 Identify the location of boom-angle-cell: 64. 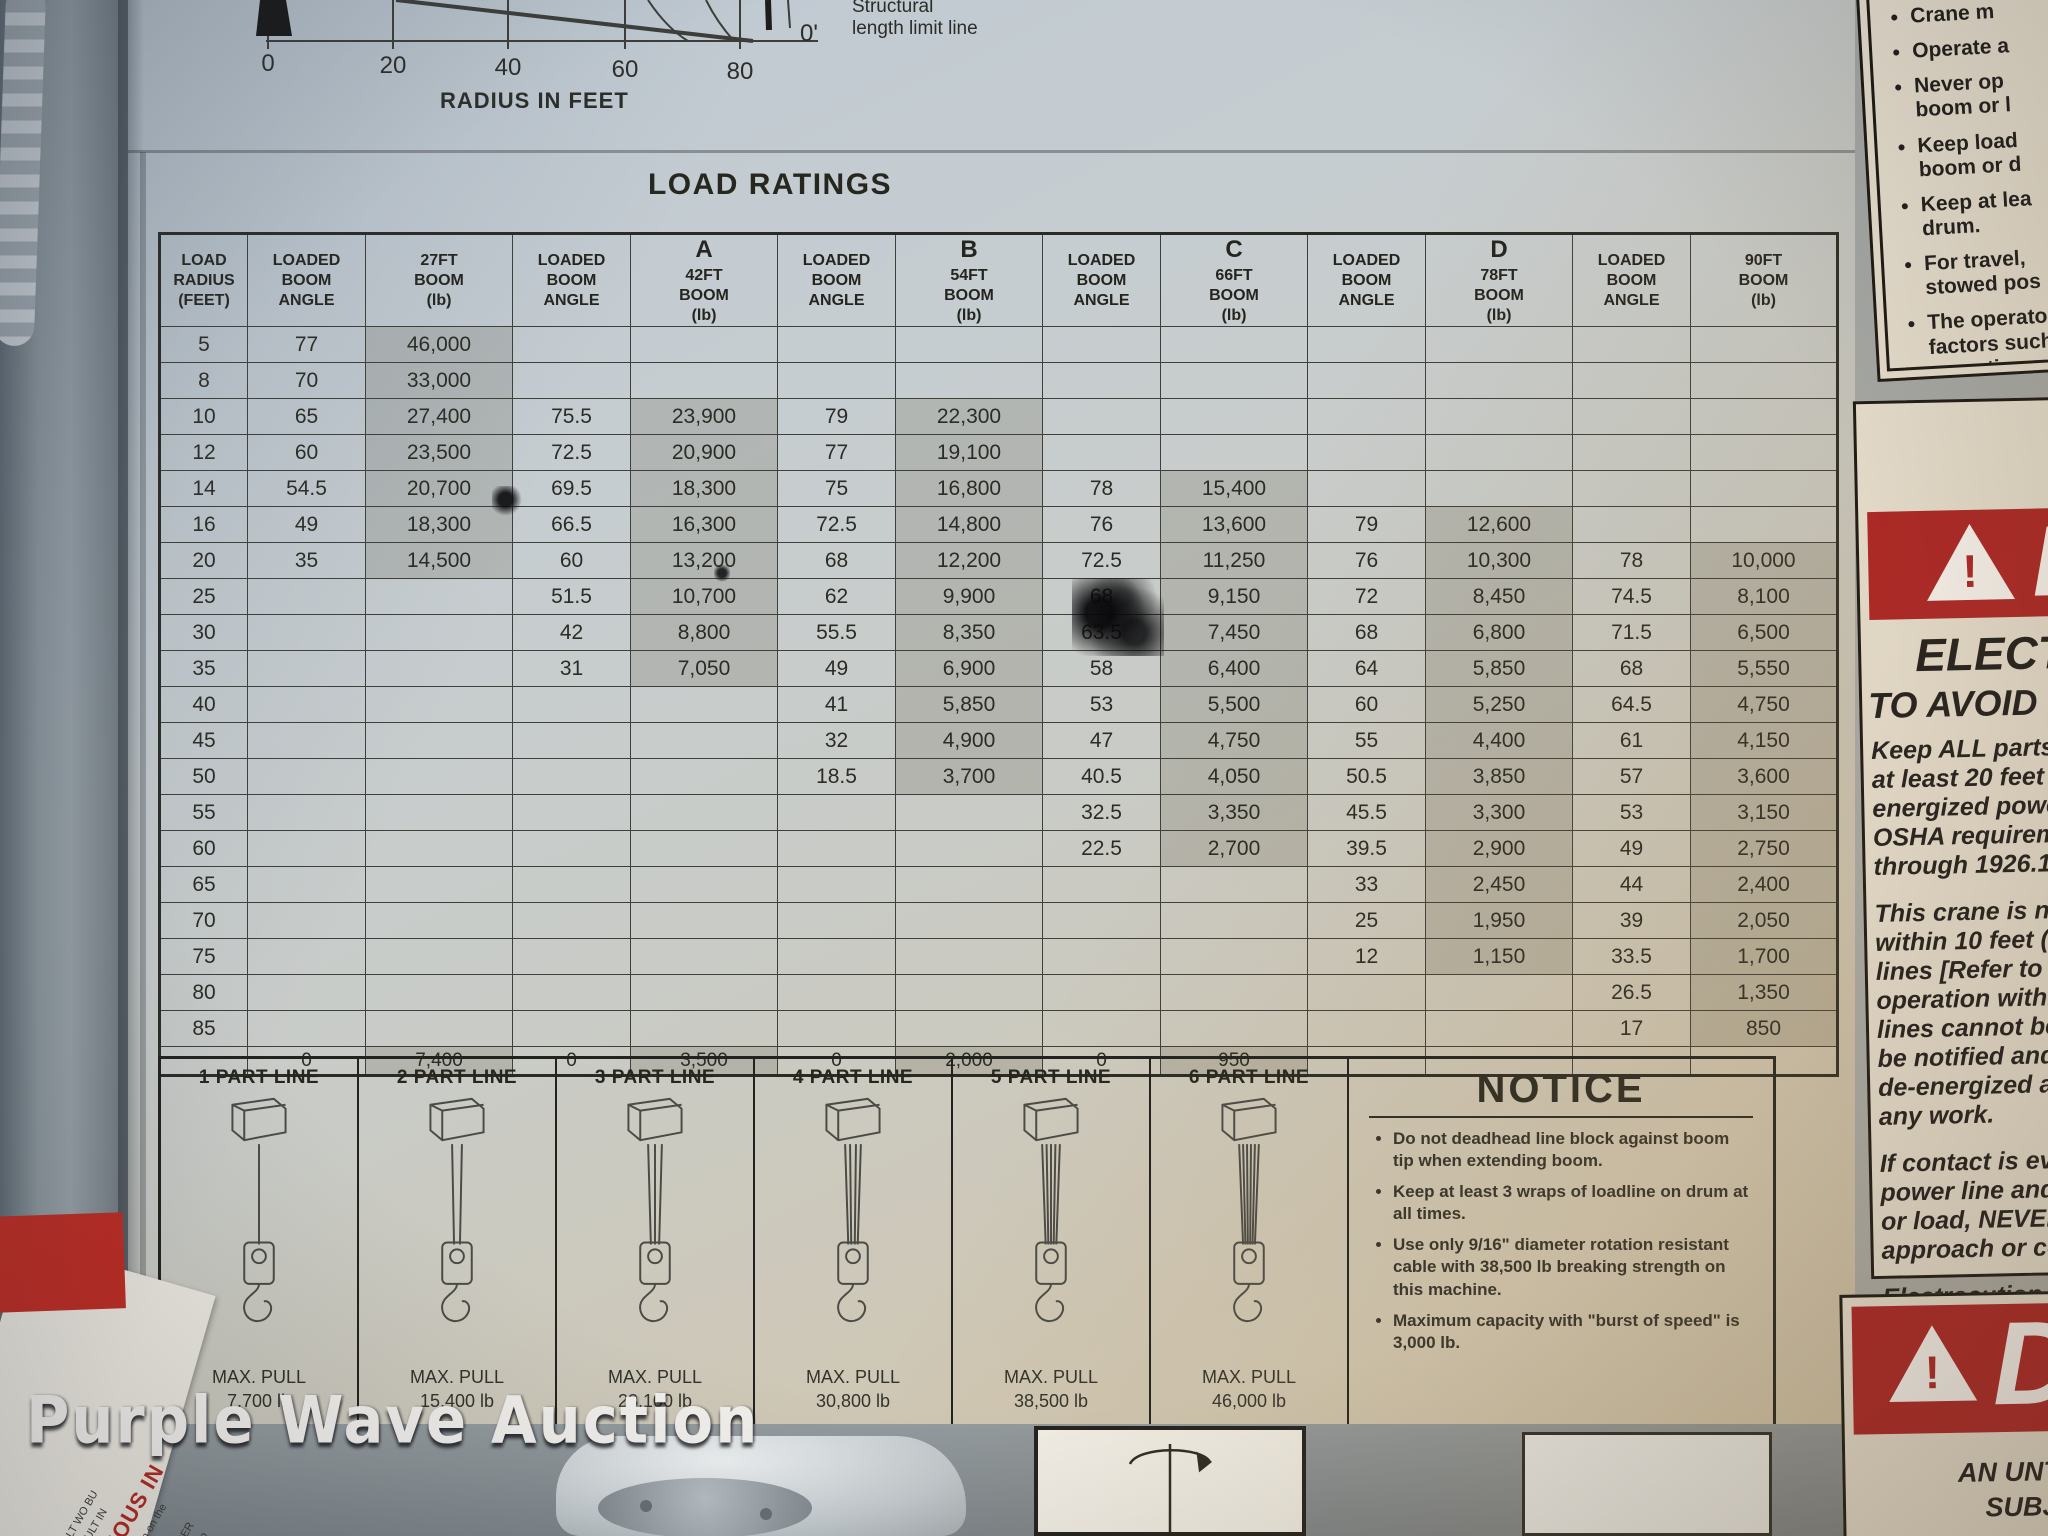
(1366, 668).